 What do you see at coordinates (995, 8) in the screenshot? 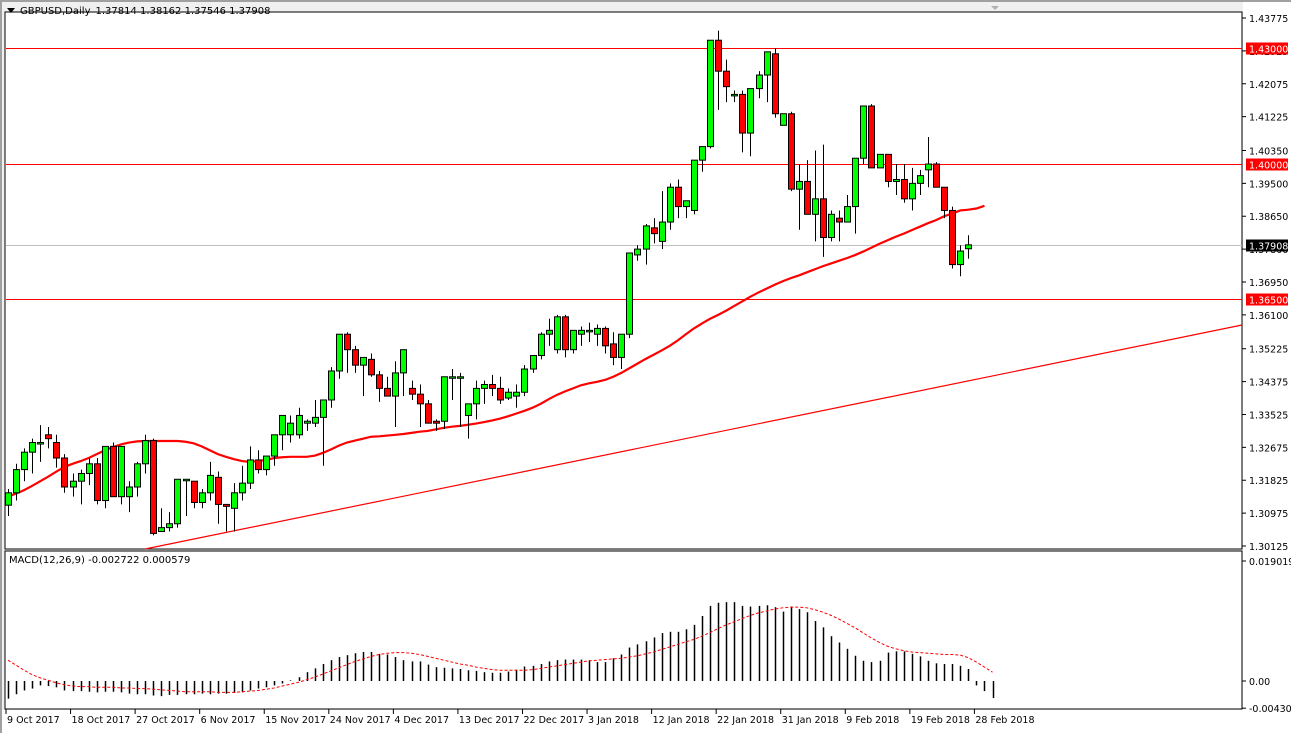
I see `scroll-shift-marker-icon` at bounding box center [995, 8].